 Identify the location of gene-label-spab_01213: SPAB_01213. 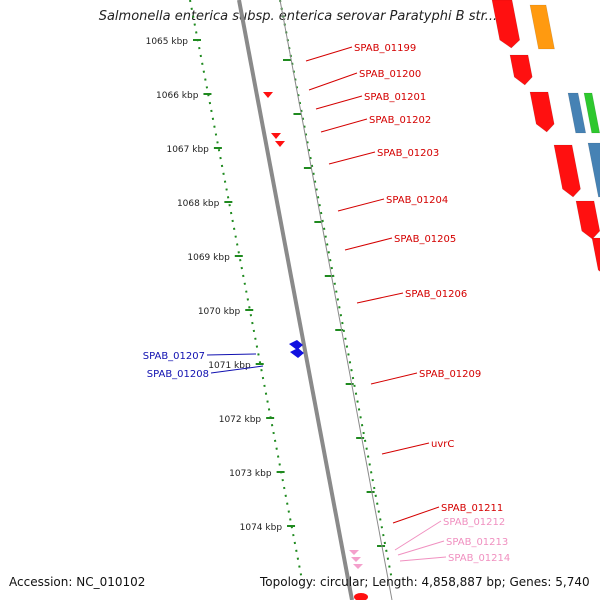
(452, 546).